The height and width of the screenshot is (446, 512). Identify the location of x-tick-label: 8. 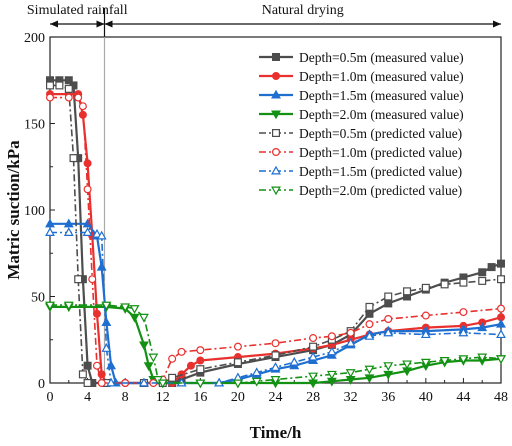
(125, 397).